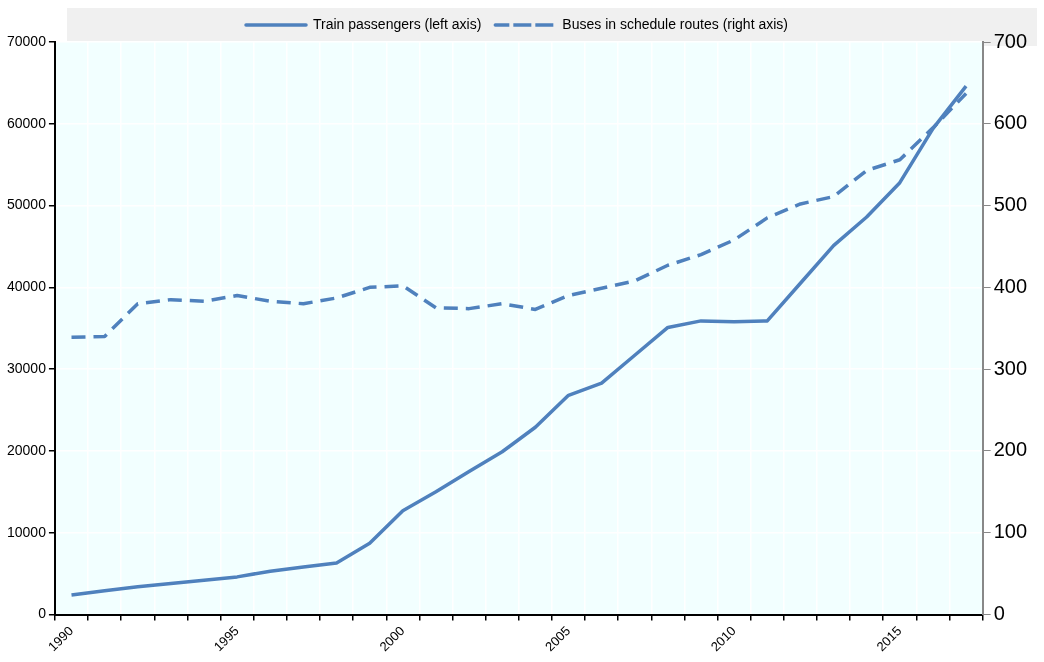 This screenshot has width=1044, height=662. Describe the element at coordinates (1010, 531) in the screenshot. I see `y2-tick-label: 100` at that location.